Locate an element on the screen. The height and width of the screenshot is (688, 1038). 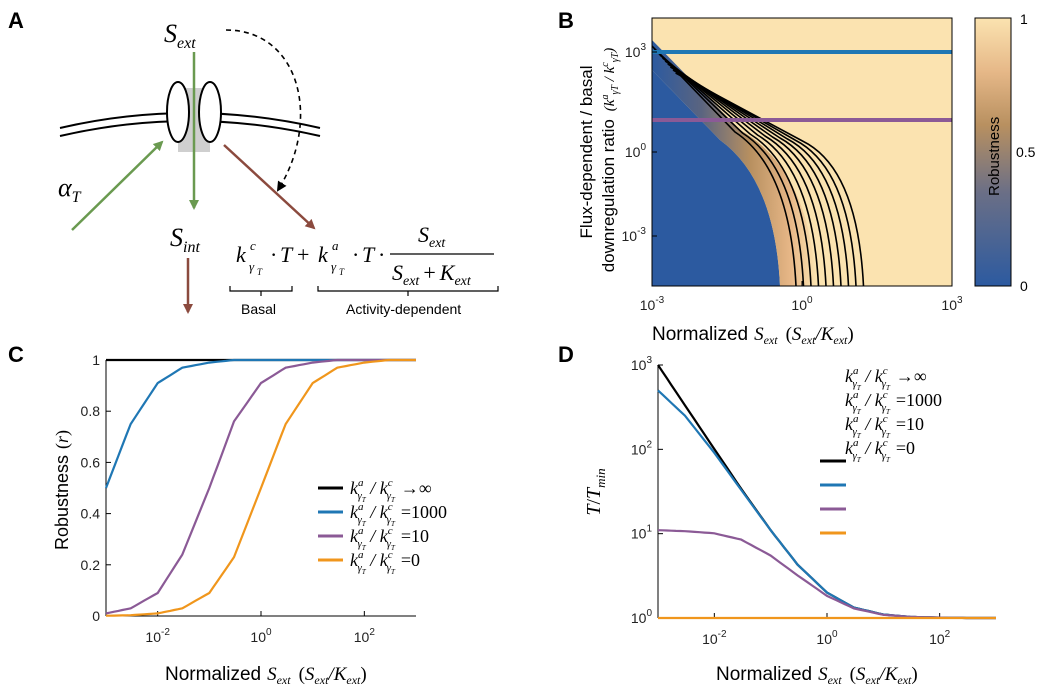
eq-numerator: Sext is located at coordinates (432, 236).